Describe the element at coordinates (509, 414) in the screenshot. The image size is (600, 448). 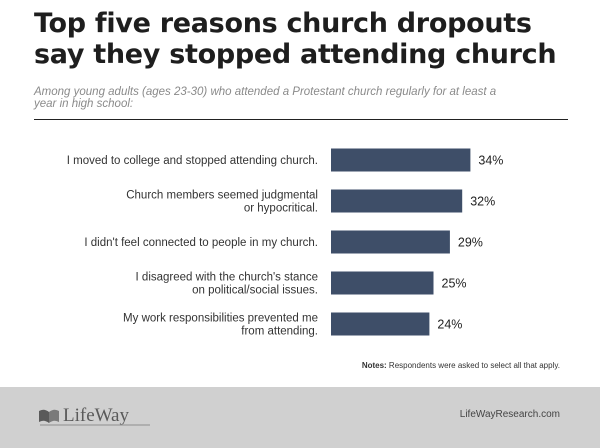
I see `website-link: LifeWayResearch.com` at that location.